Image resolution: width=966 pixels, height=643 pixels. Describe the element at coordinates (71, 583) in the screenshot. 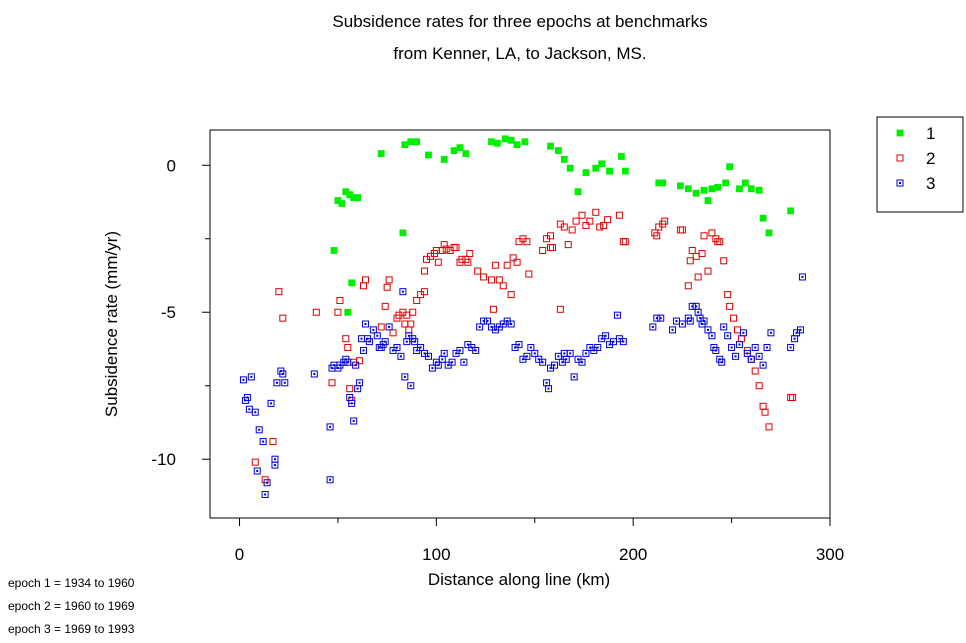

I see `epoch-note-1: epoch 1 = 1934 to 1960` at that location.